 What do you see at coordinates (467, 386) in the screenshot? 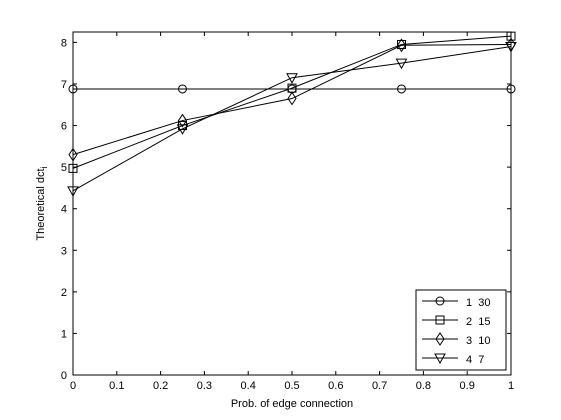
I see `x-tick-label: 0.9` at bounding box center [467, 386].